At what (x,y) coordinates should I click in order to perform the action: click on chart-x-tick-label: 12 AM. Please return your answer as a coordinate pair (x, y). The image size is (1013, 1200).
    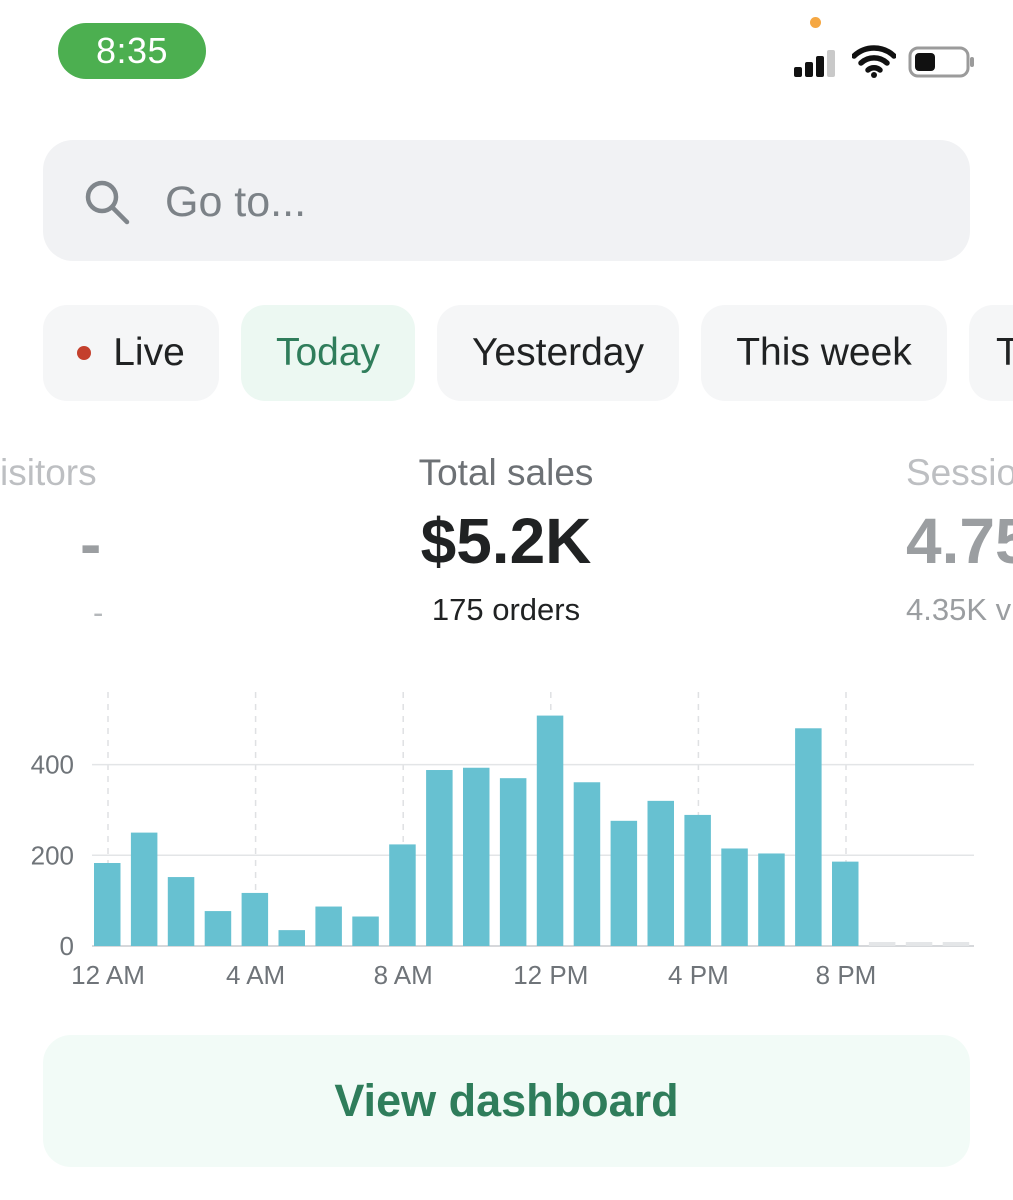
    Looking at the image, I should click on (108, 975).